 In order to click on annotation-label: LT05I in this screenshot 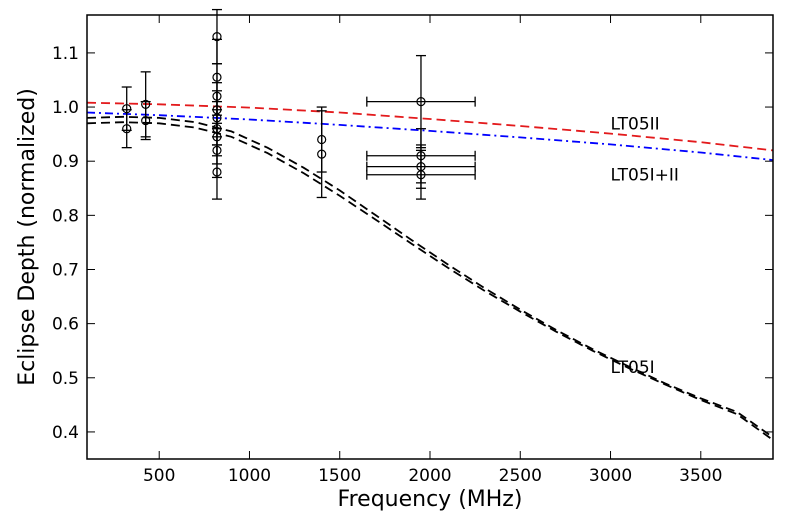, I will do `click(633, 368)`.